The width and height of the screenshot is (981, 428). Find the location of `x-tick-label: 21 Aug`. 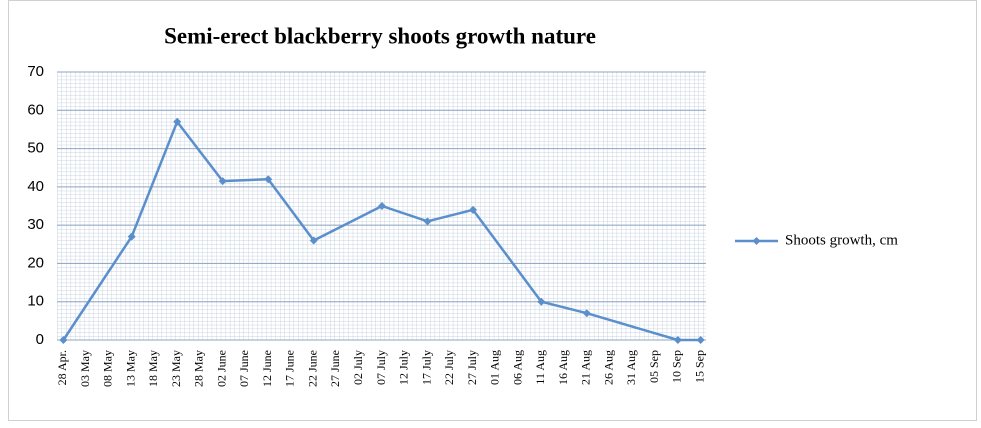

x-tick-label: 21 Aug is located at coordinates (586, 367).